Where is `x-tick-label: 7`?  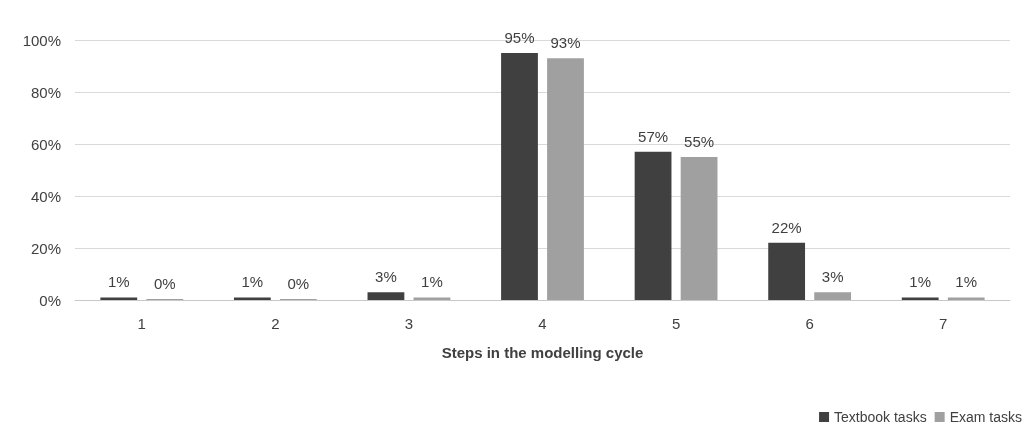
x-tick-label: 7 is located at coordinates (943, 323).